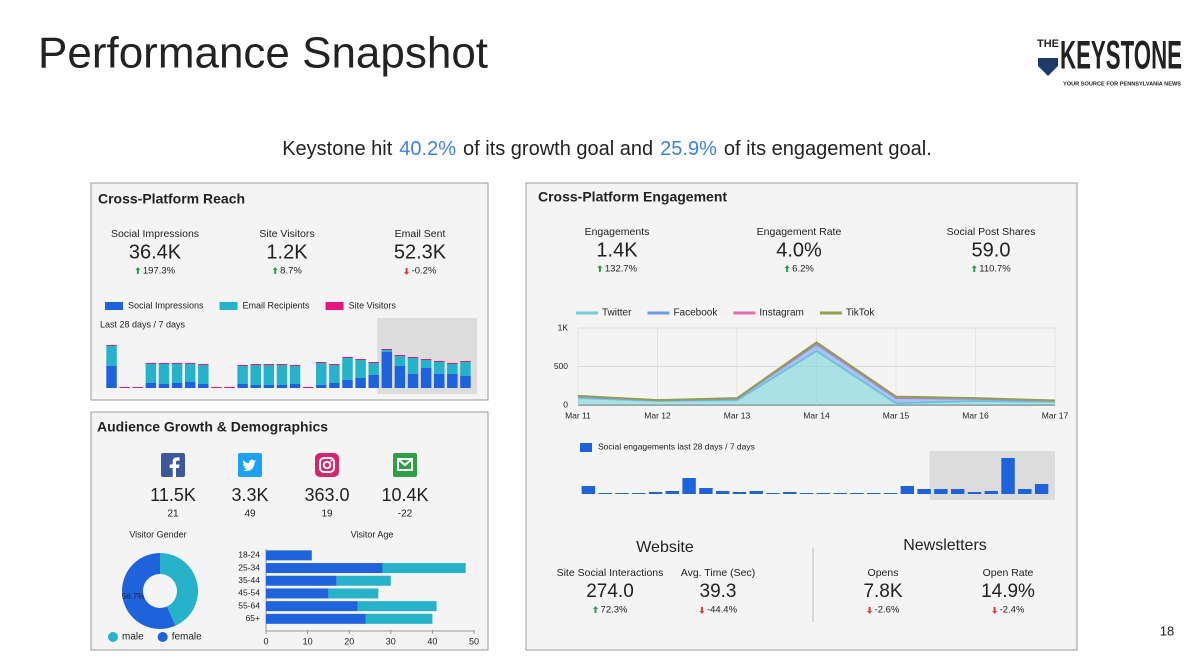 The image size is (1194, 661). What do you see at coordinates (945, 545) in the screenshot?
I see `section-title: Newsletters` at bounding box center [945, 545].